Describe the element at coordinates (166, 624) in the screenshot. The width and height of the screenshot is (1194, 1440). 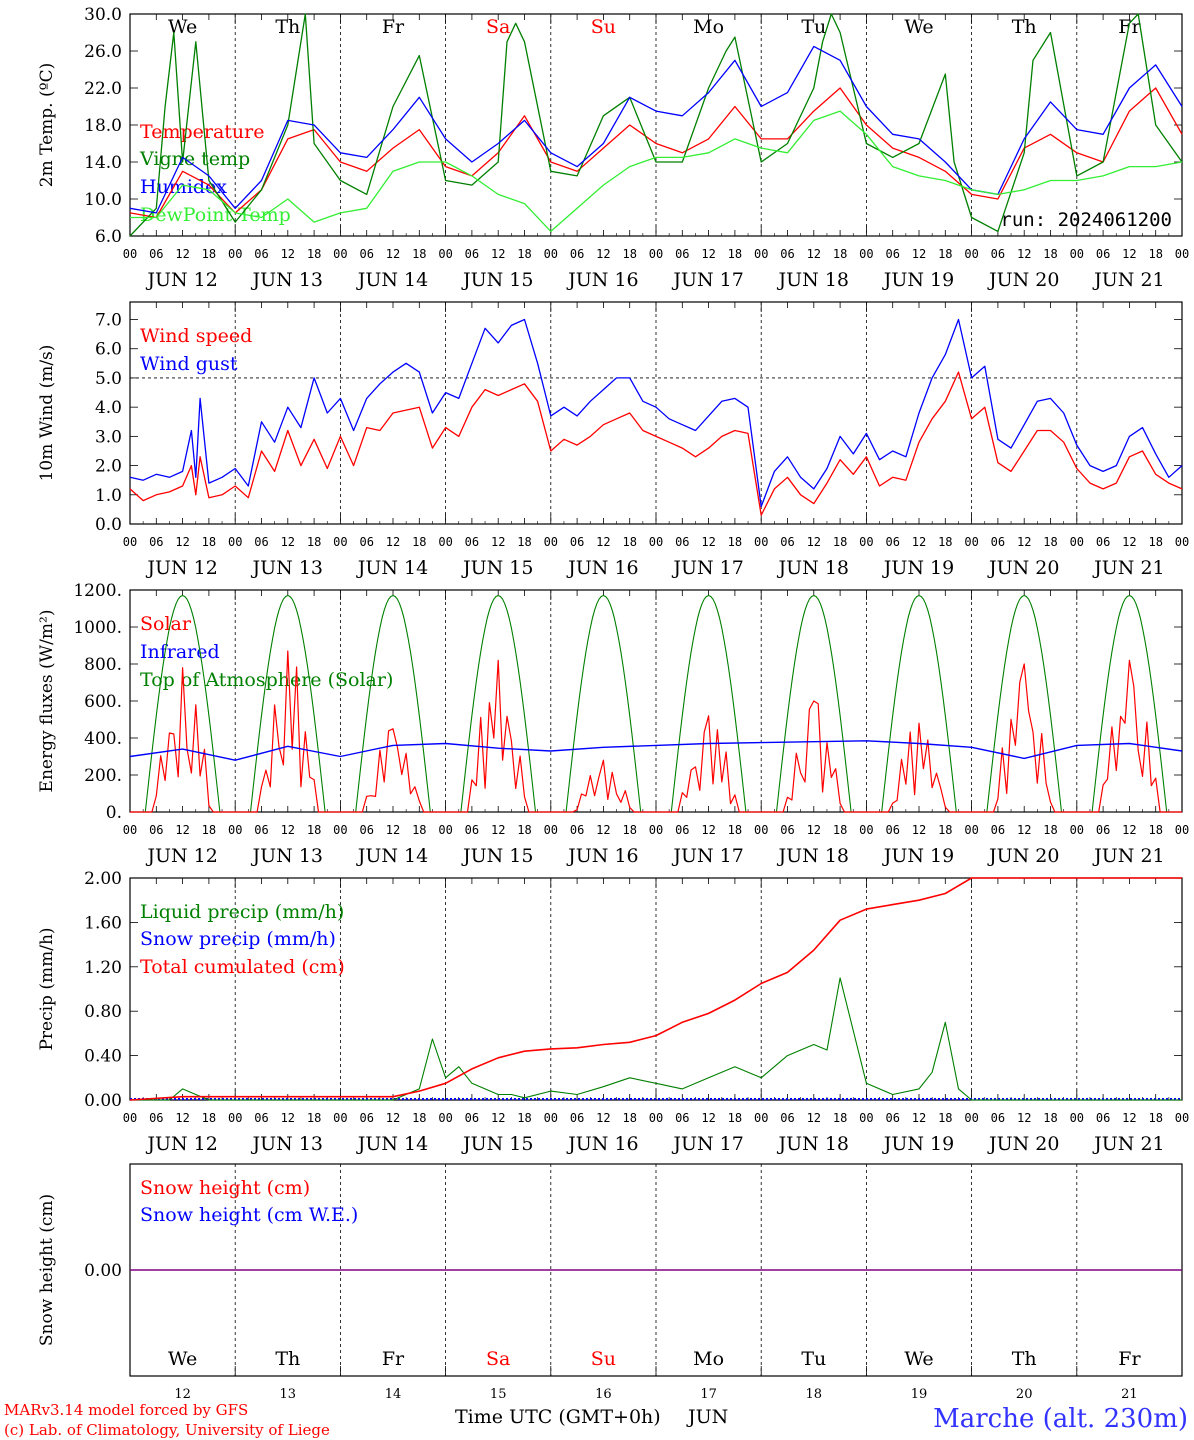
I see `legend-entry: Solar` at that location.